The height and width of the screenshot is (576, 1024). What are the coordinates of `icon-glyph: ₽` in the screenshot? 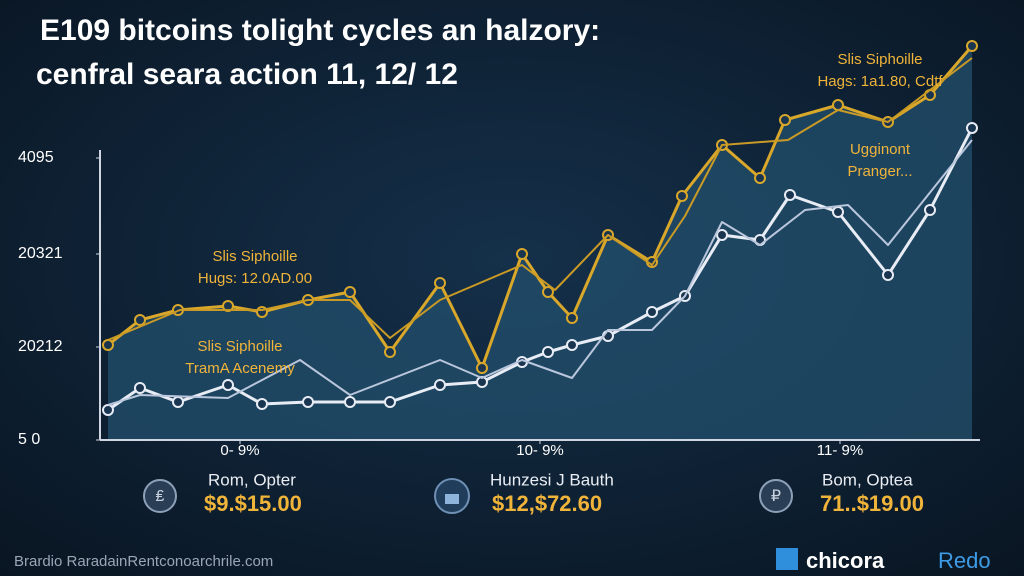 It's located at (776, 496).